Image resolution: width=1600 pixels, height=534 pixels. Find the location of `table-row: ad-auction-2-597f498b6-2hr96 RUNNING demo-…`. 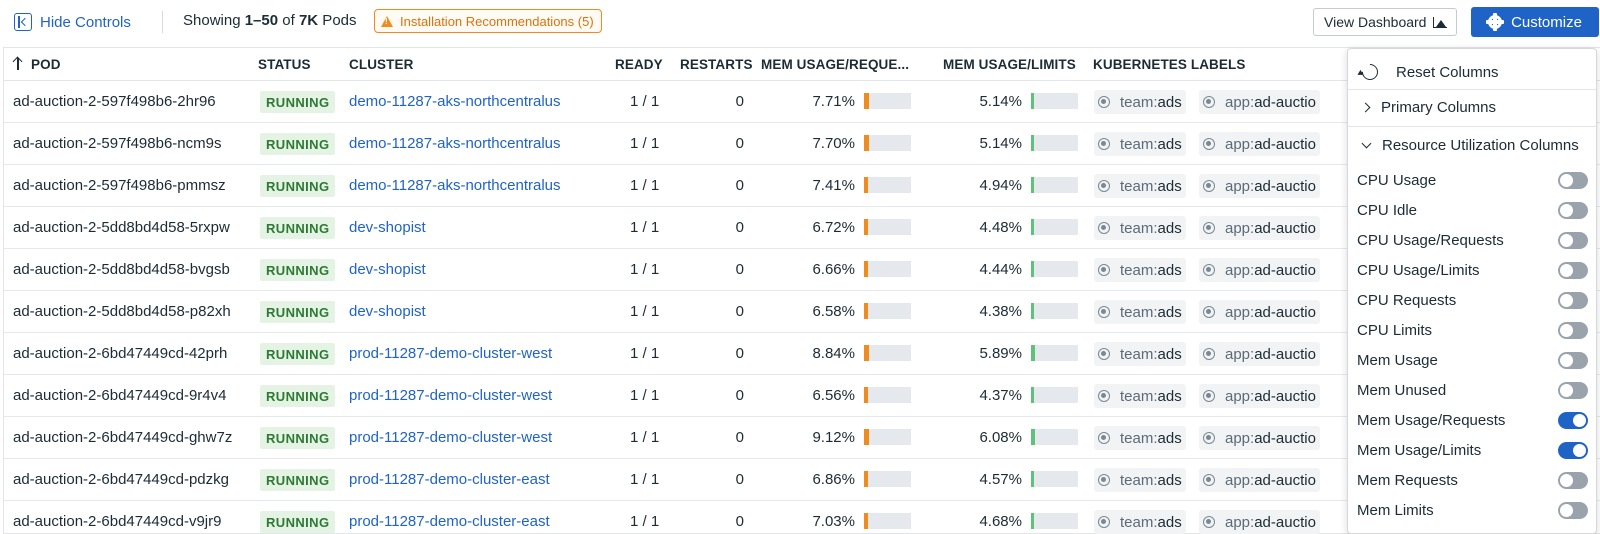

table-row: ad-auction-2-597f498b6-2hr96 RUNNING demo-… is located at coordinates (802, 102).